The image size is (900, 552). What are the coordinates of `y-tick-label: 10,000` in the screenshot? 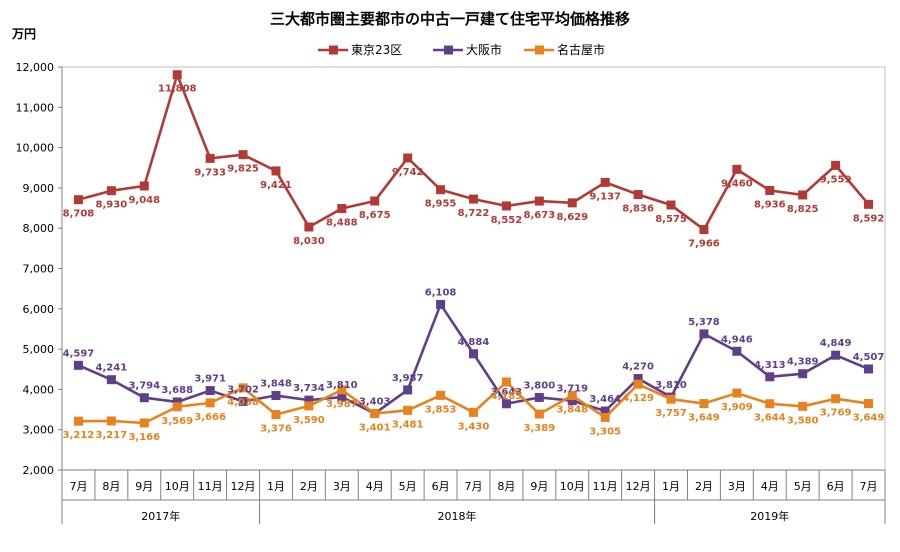 It's located at (35, 148).